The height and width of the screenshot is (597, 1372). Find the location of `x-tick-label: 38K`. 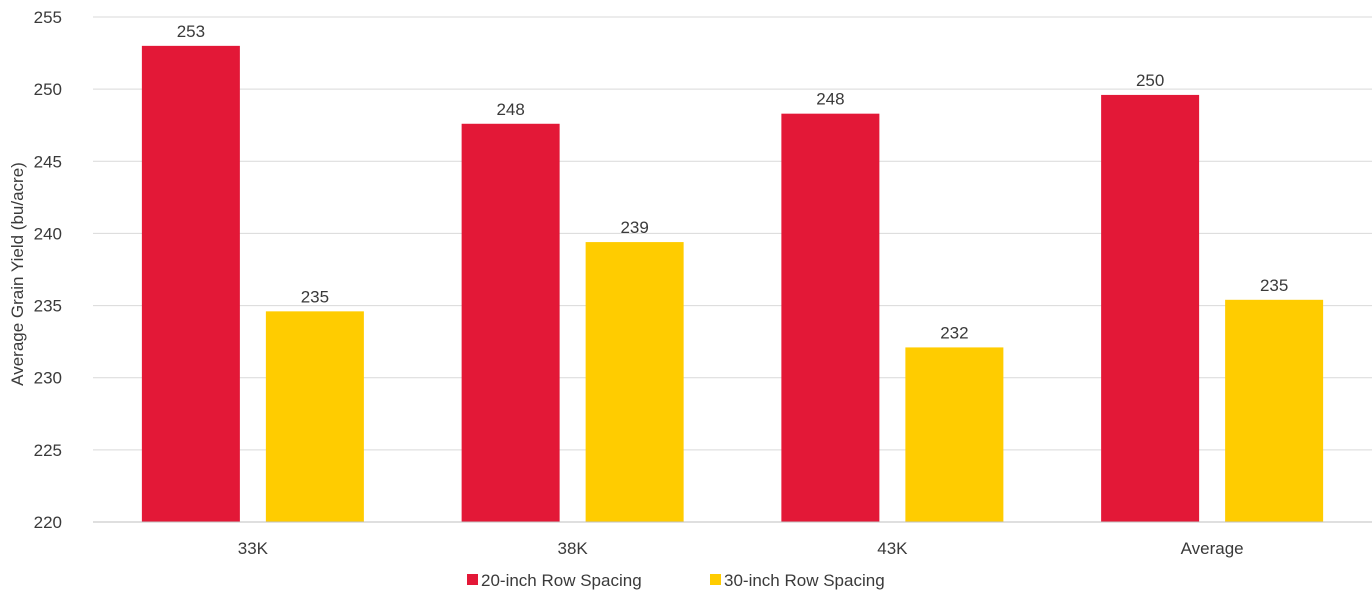

x-tick-label: 38K is located at coordinates (573, 548).